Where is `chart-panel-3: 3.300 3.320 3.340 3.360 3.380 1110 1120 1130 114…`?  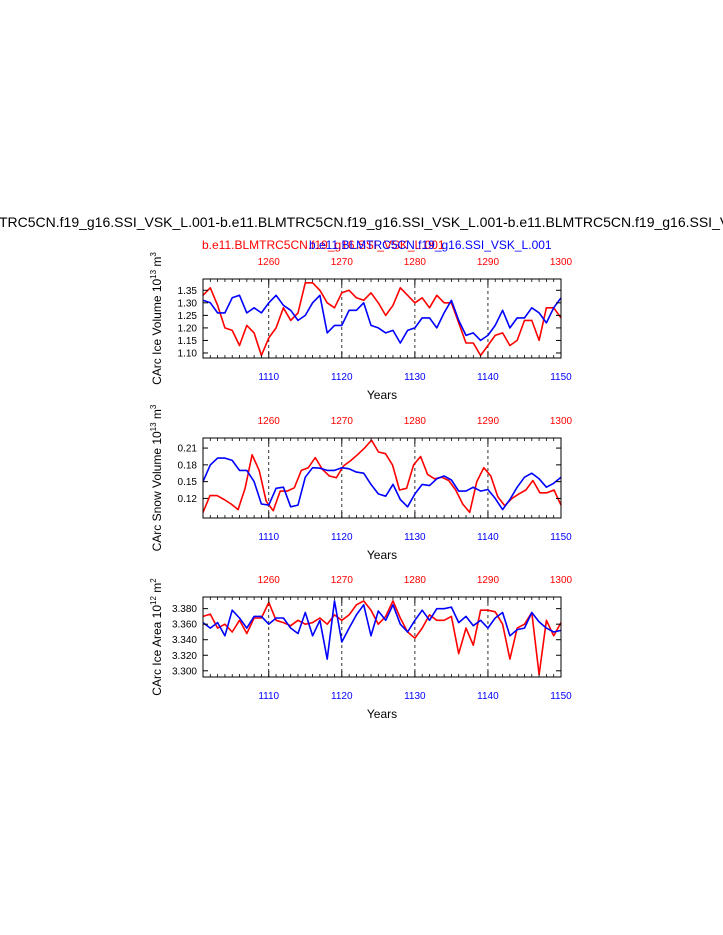
chart-panel-3: 3.300 3.320 3.340 3.360 3.380 1110 1120 1130 114… is located at coordinates (361, 648).